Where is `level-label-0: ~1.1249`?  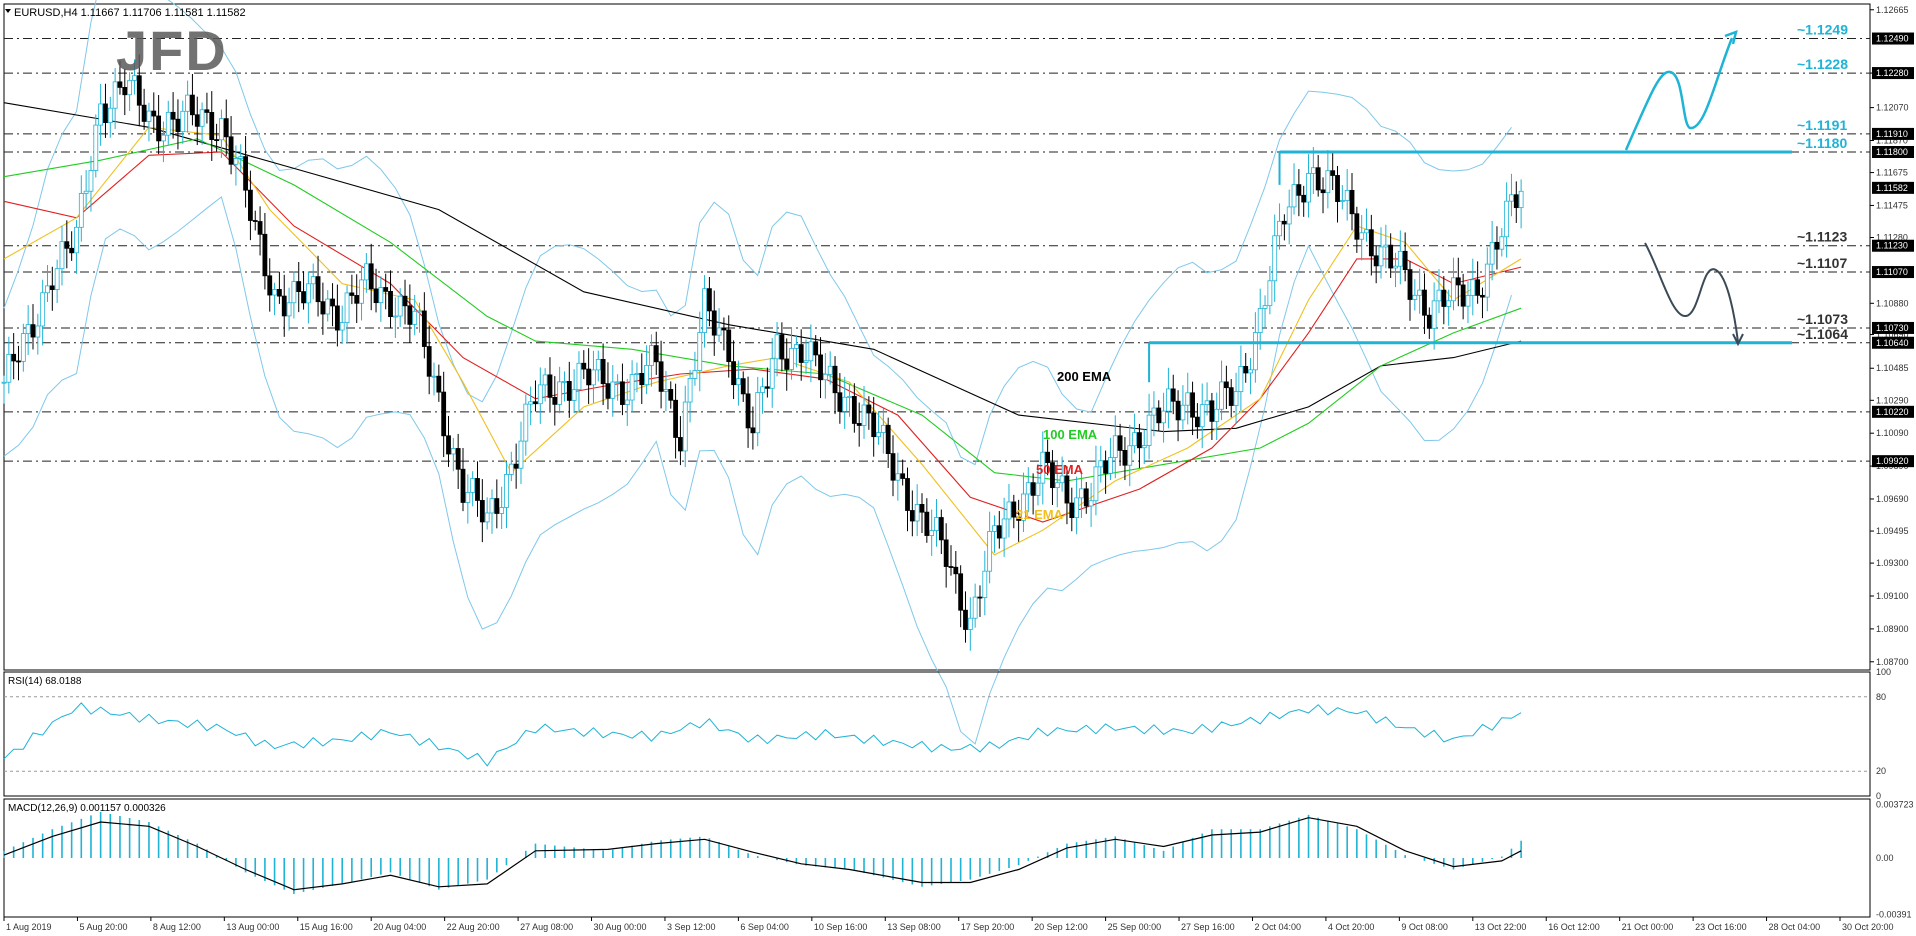
level-label-0: ~1.1249 is located at coordinates (1822, 30).